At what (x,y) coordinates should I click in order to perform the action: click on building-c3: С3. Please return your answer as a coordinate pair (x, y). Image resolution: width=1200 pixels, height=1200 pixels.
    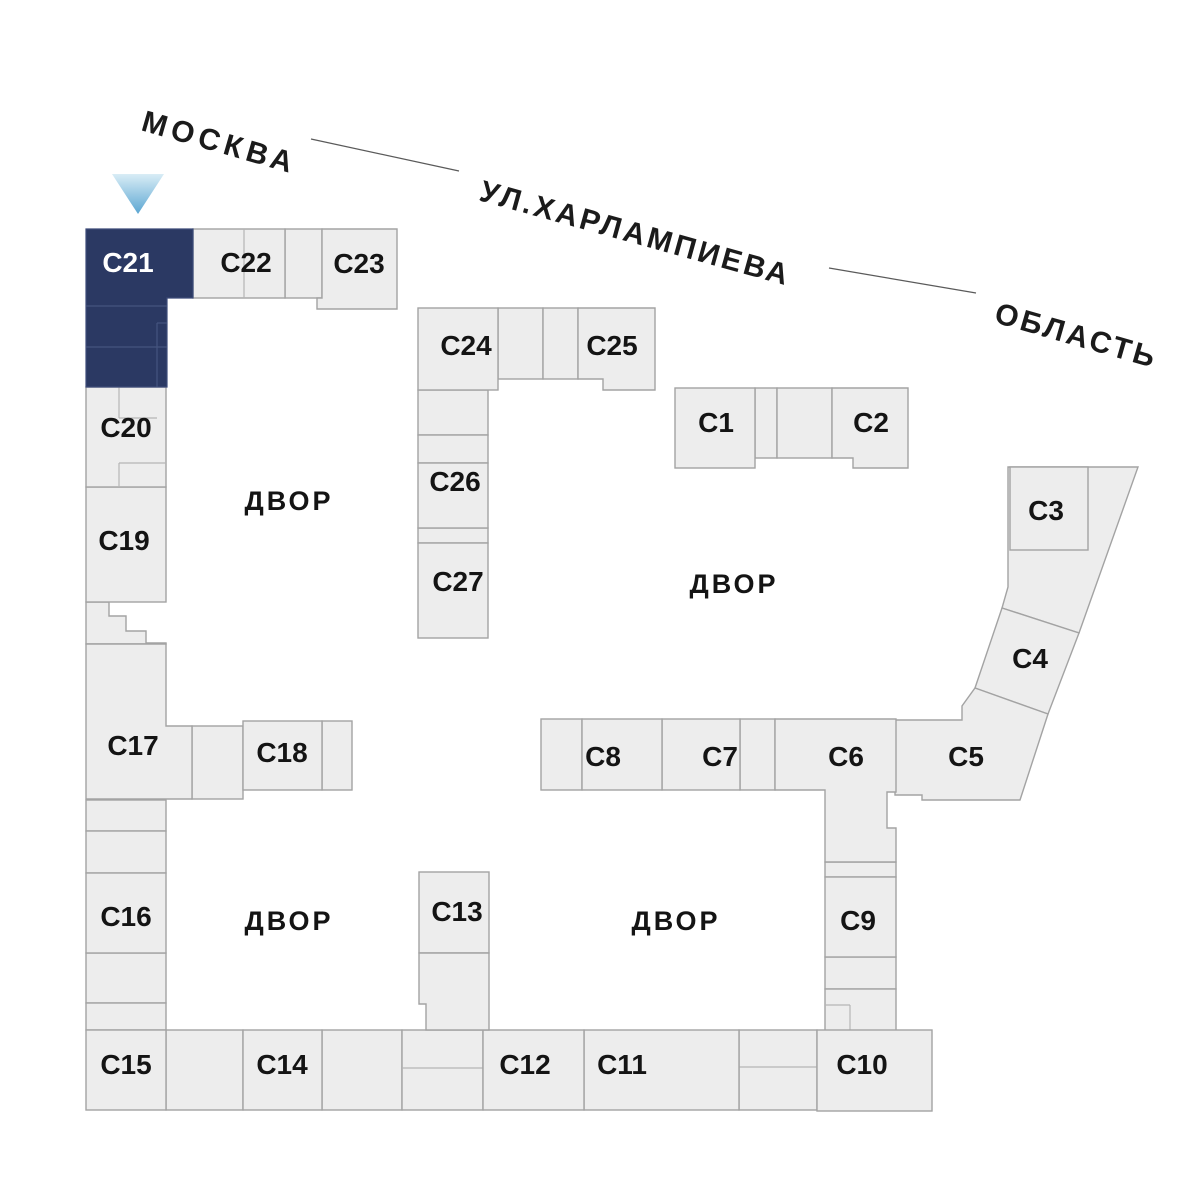
    Looking at the image, I should click on (1049, 508).